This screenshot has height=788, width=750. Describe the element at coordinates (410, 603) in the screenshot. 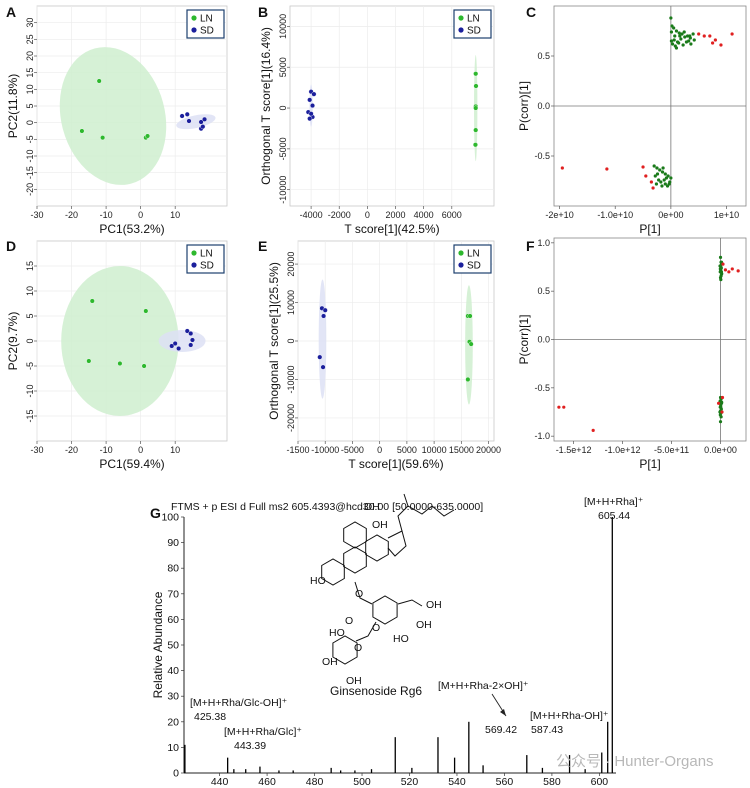

I see `ch2oh` at that location.